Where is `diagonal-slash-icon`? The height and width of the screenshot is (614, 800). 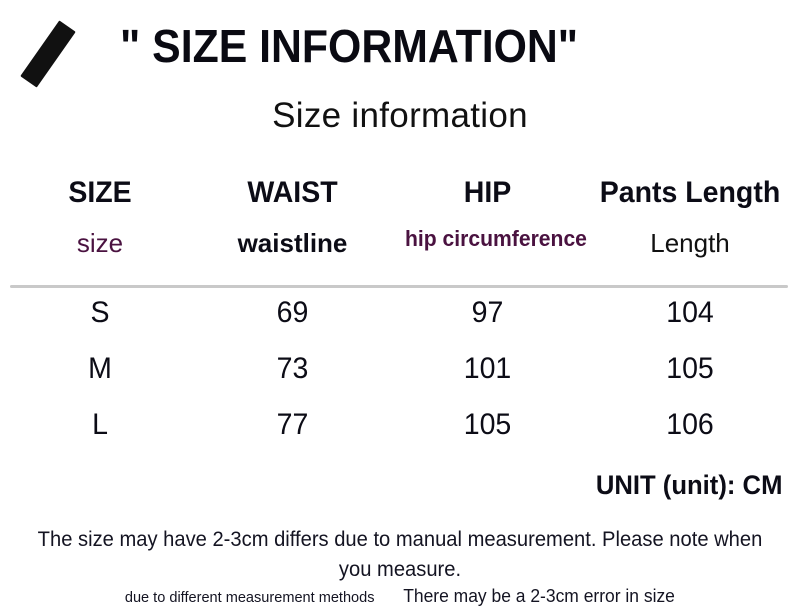
diagonal-slash-icon is located at coordinates (48, 54).